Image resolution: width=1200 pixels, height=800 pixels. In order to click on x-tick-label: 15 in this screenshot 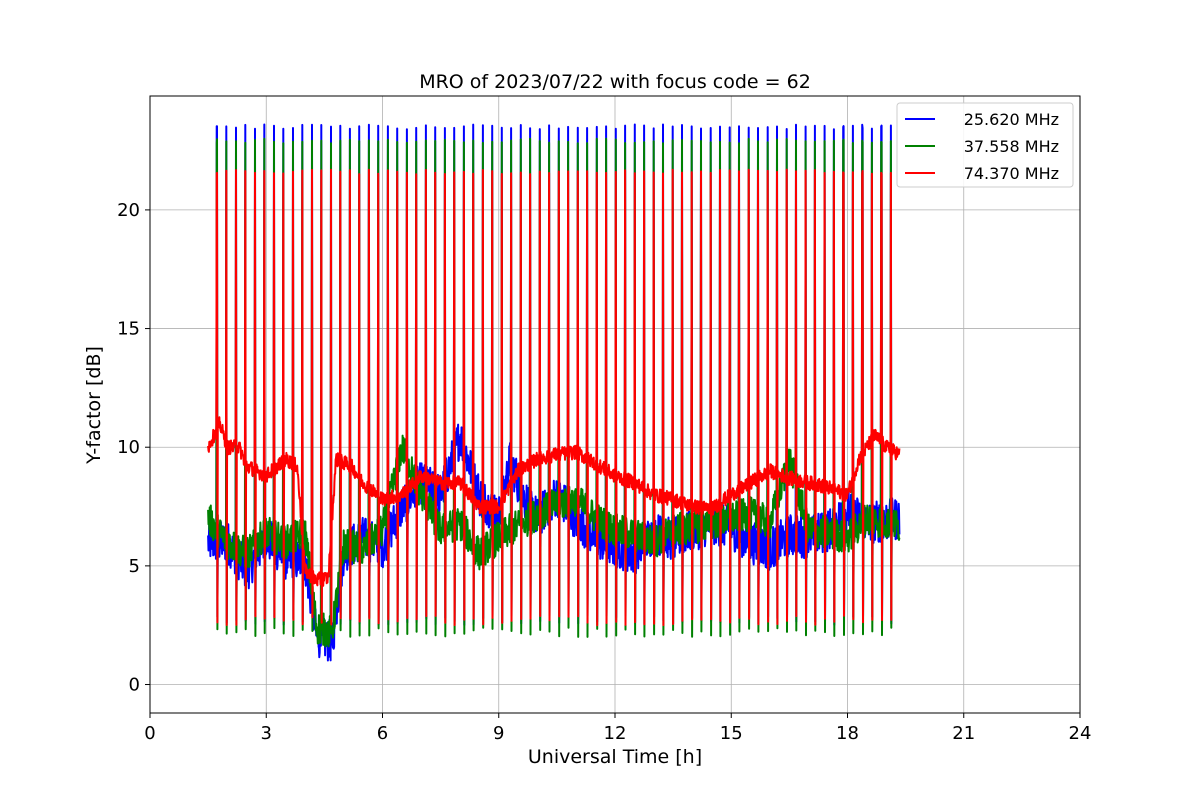, I will do `click(731, 733)`.